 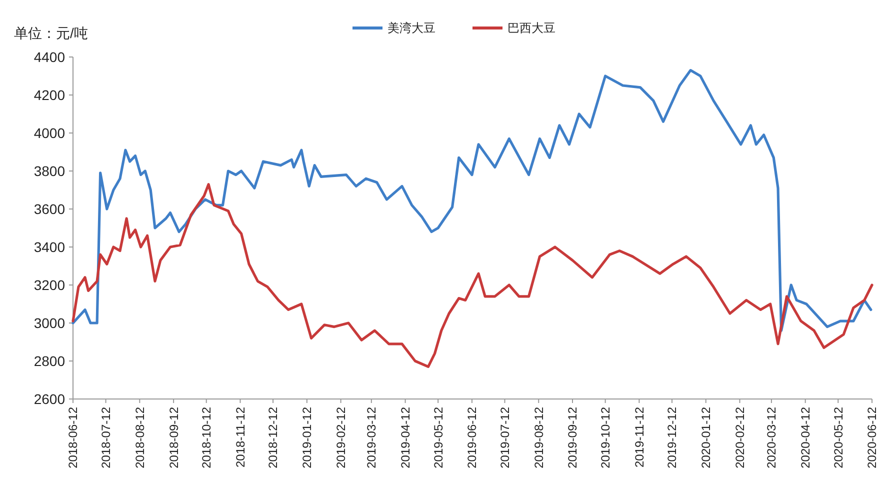 What do you see at coordinates (605, 437) in the screenshot?
I see `x-tick-label: 2019-10-12` at bounding box center [605, 437].